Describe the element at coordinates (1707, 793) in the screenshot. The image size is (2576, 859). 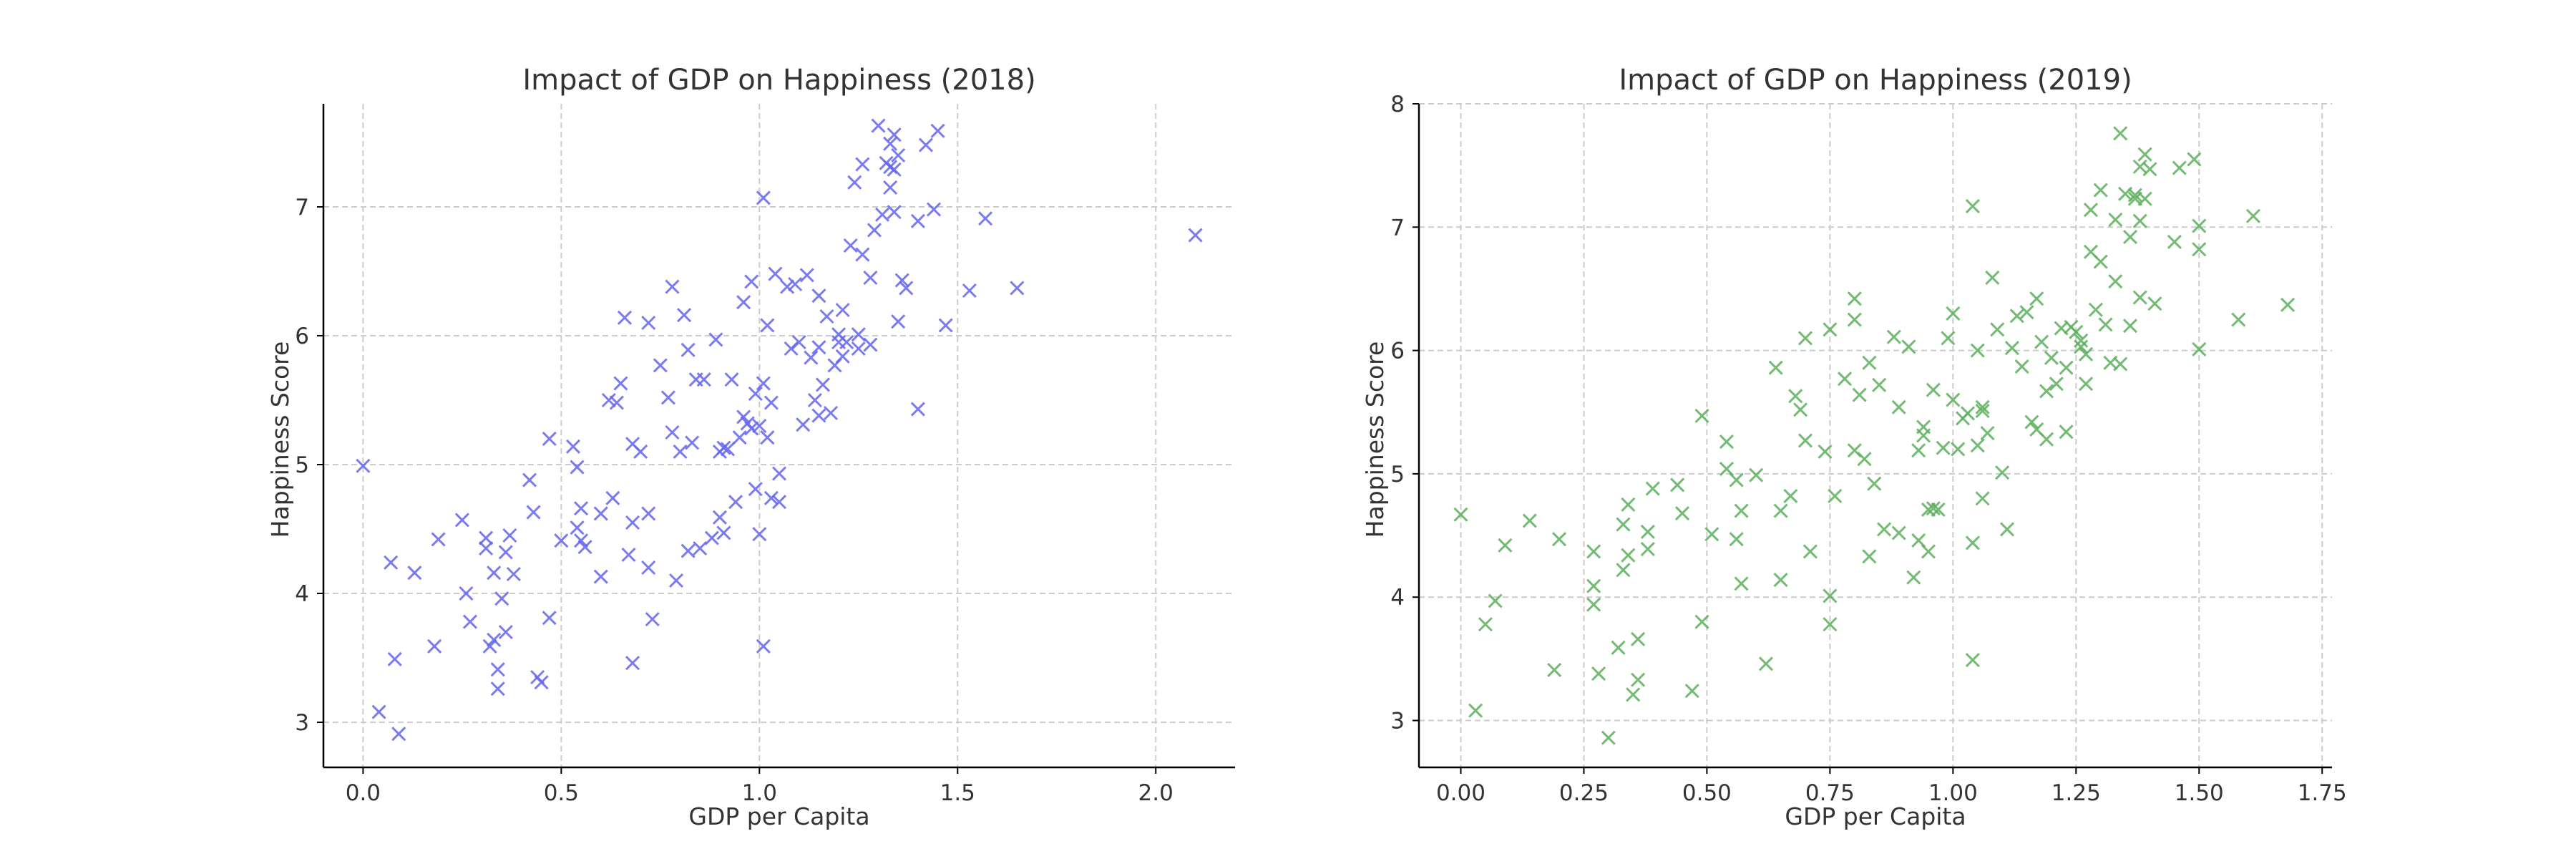
I see `x-tick-label: 0.50` at that location.